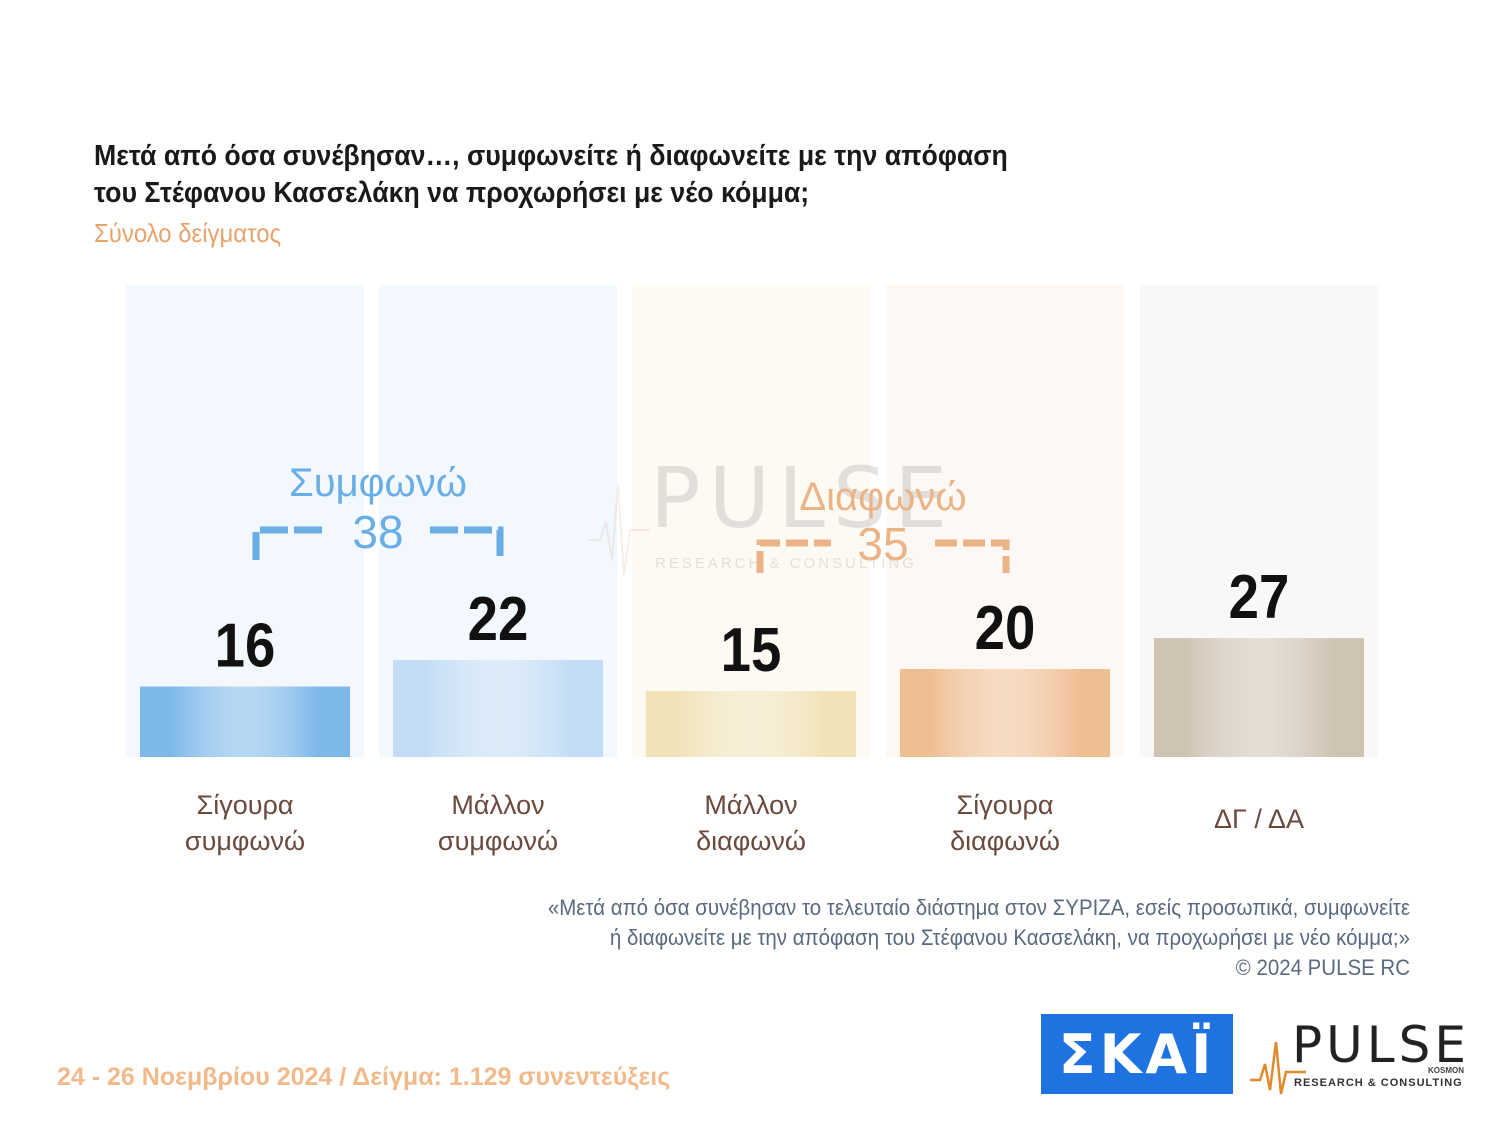 This screenshot has width=1500, height=1125. What do you see at coordinates (1322, 967) in the screenshot?
I see `copyright-text: © 2024 PULSE RC` at bounding box center [1322, 967].